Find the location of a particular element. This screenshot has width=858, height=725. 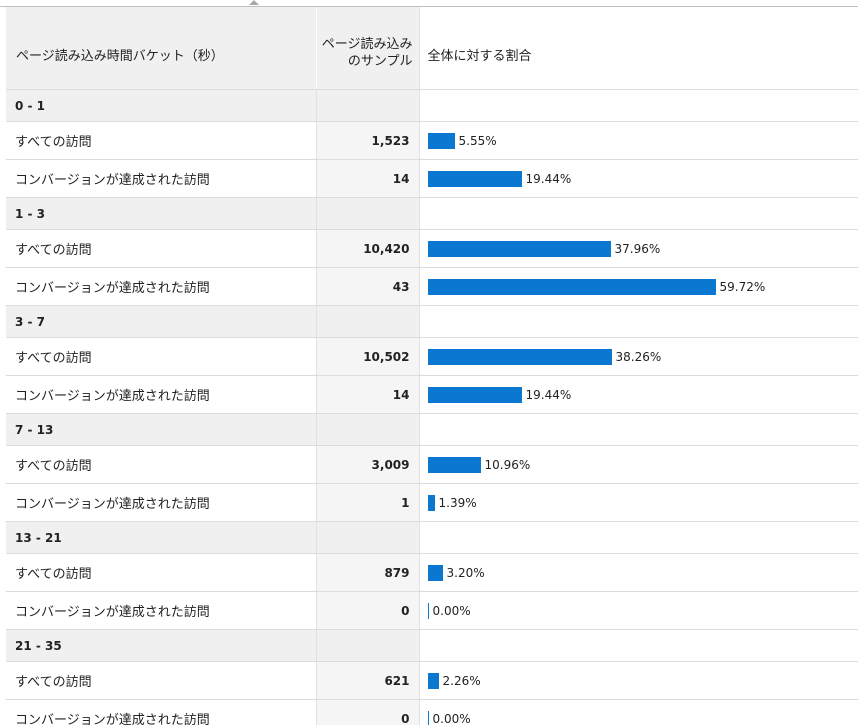

sample-count: 14 is located at coordinates (367, 394).